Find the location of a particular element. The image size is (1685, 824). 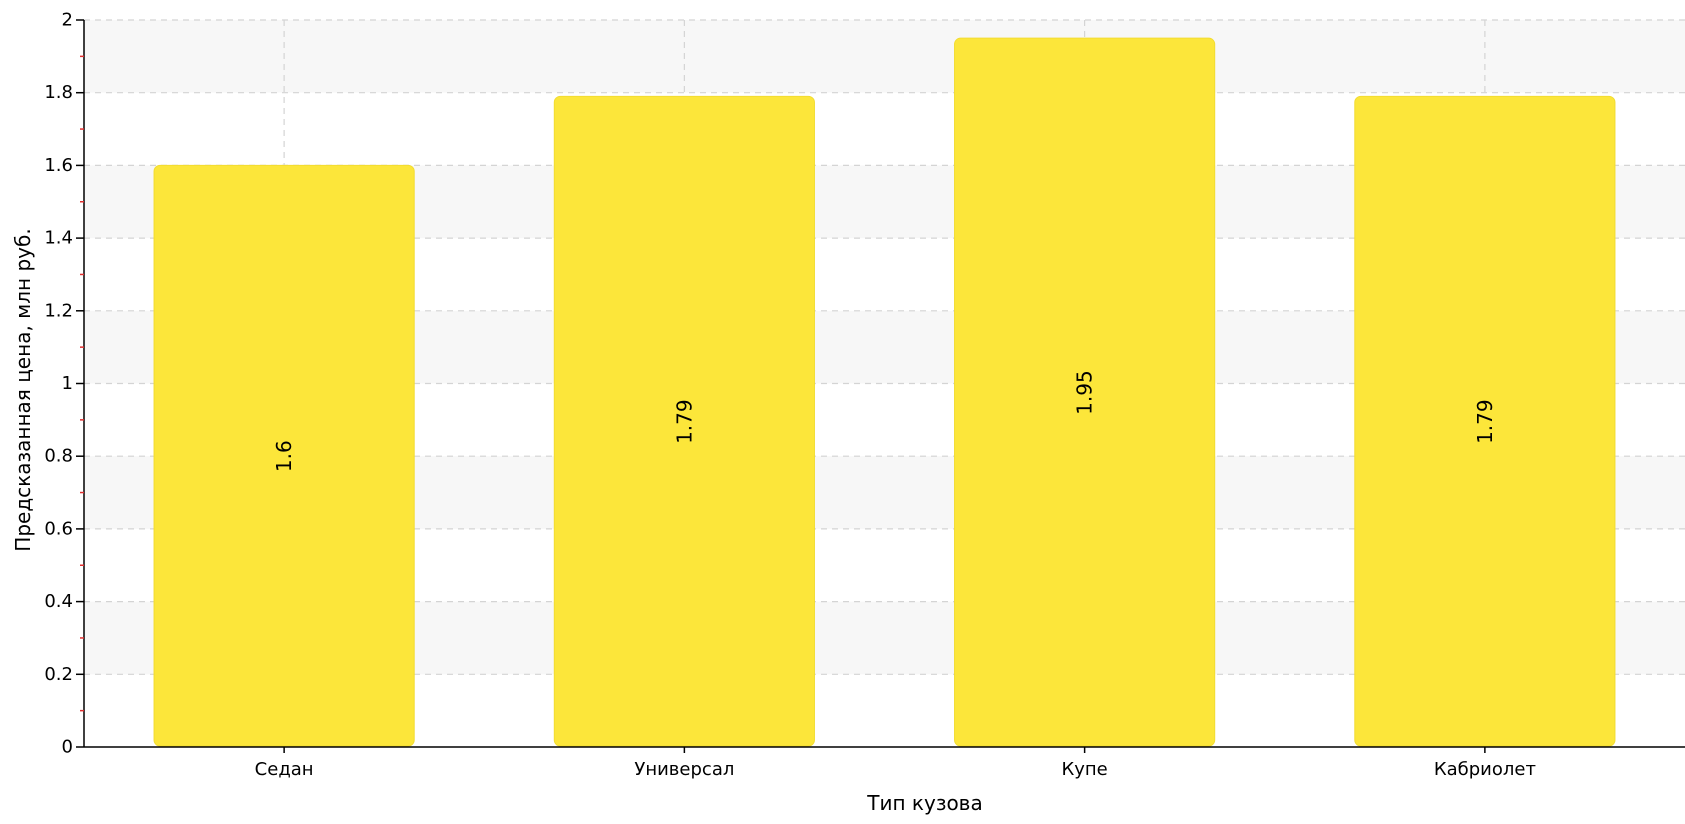

y-tick-label: 0.4 is located at coordinates (58, 601).